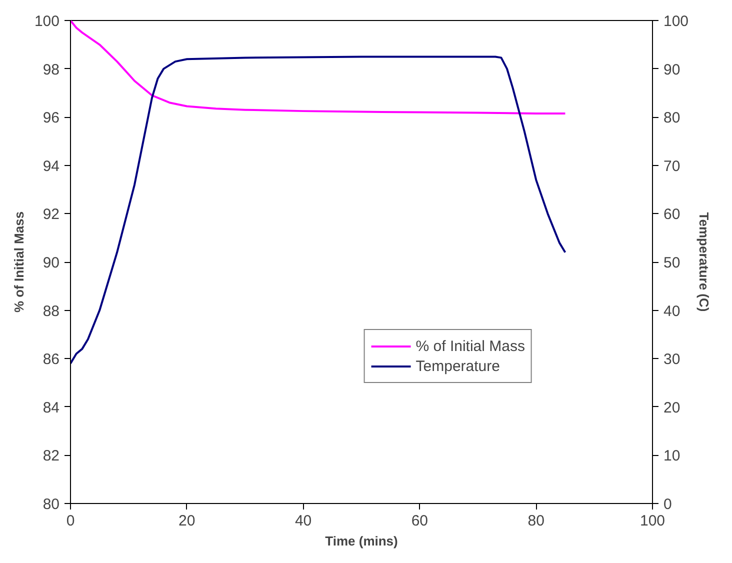 The width and height of the screenshot is (732, 563). What do you see at coordinates (672, 311) in the screenshot?
I see `y2-tick-label: 40` at bounding box center [672, 311].